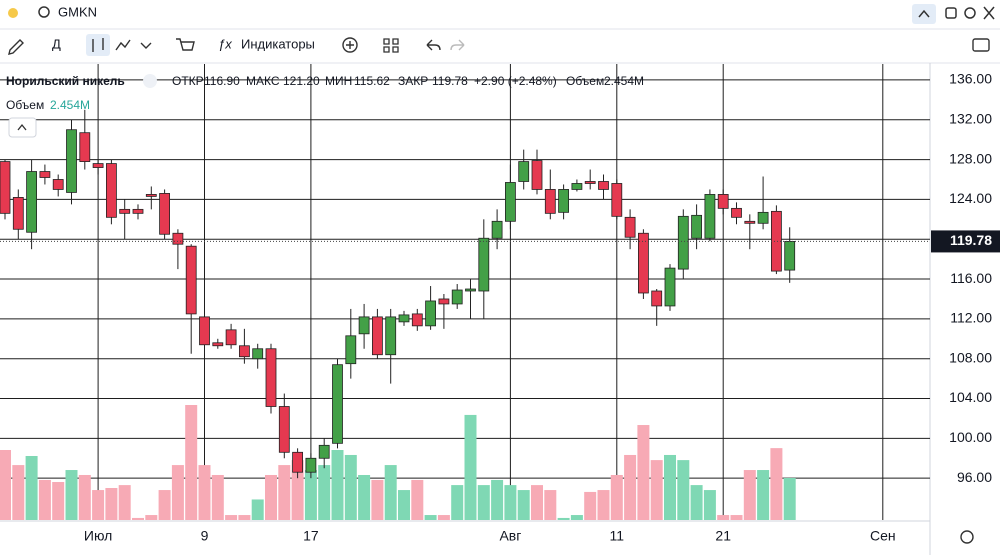 This screenshot has height=560, width=1000. Describe the element at coordinates (971, 278) in the screenshot. I see `y-tick-label: 116.00` at that location.